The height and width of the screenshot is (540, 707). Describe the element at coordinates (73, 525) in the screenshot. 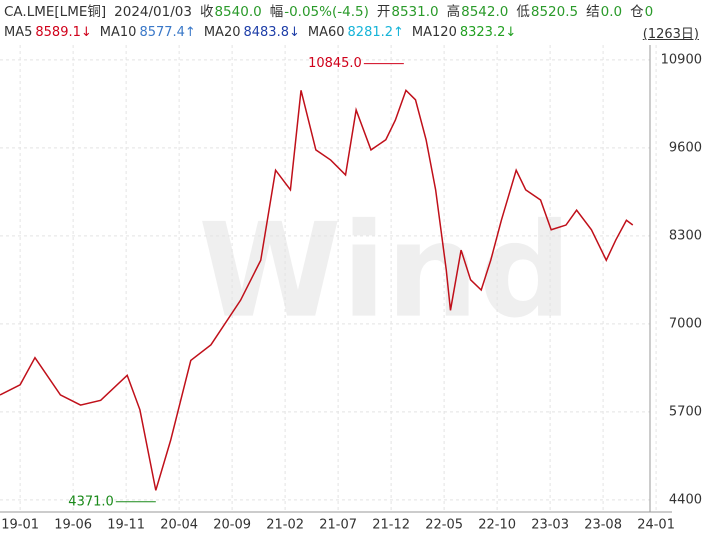

I see `x-tick-label: 19-06` at that location.